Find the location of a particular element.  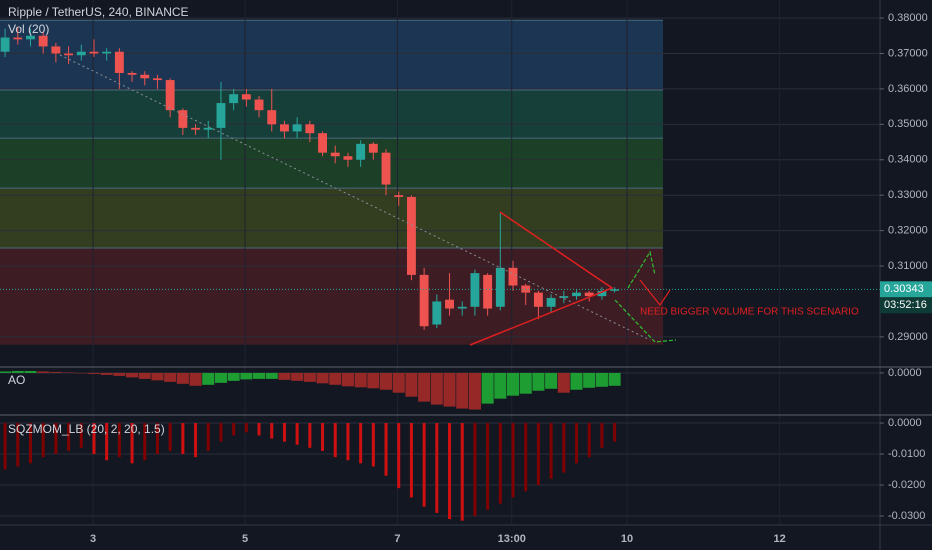

x-tick-label: 12 is located at coordinates (780, 539).